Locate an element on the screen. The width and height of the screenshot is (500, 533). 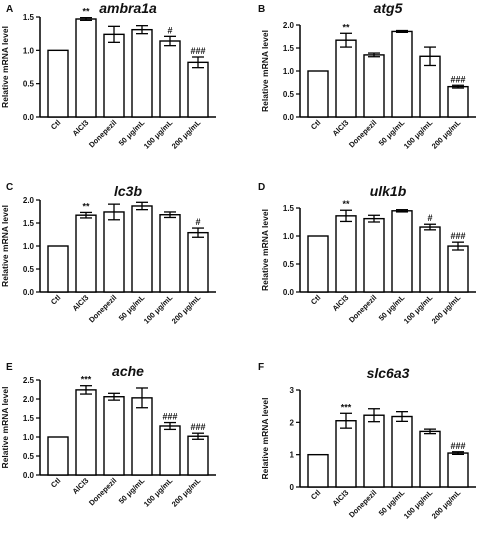
y-tick-label: 2.5 is located at coordinates (29, 380).